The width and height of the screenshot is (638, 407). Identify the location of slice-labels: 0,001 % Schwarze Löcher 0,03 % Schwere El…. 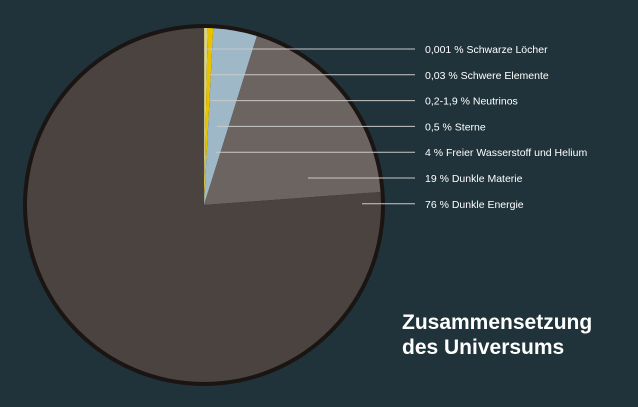
(506, 127).